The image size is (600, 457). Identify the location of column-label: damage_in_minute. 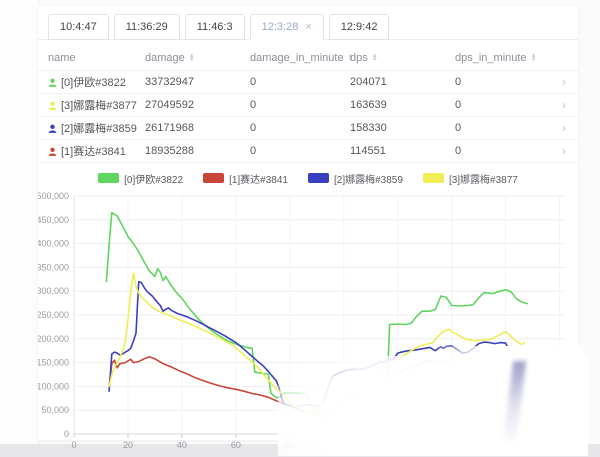
(297, 58).